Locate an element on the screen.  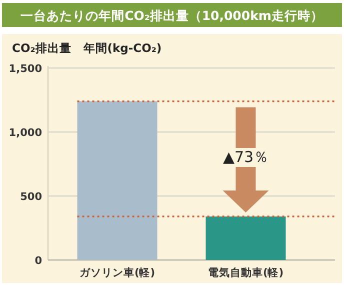
y-tick-label: 1,500 is located at coordinates (25, 69).